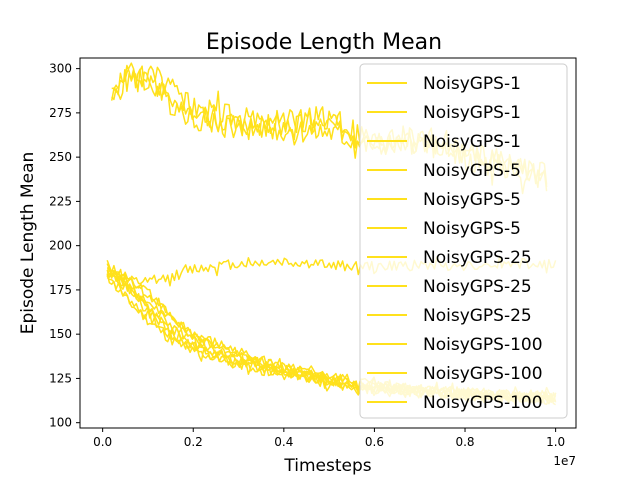 The height and width of the screenshot is (480, 640). I want to click on x-tick-label: 1.0, so click(555, 442).